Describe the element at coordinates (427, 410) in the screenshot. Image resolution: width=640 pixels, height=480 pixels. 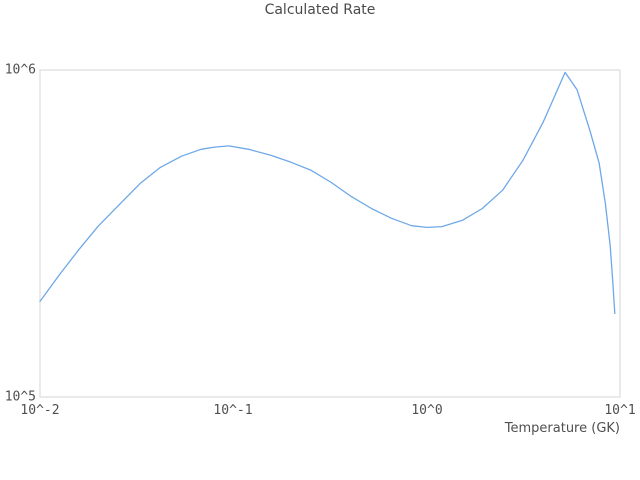
I see `x-axis-tick-label: 10^0` at that location.